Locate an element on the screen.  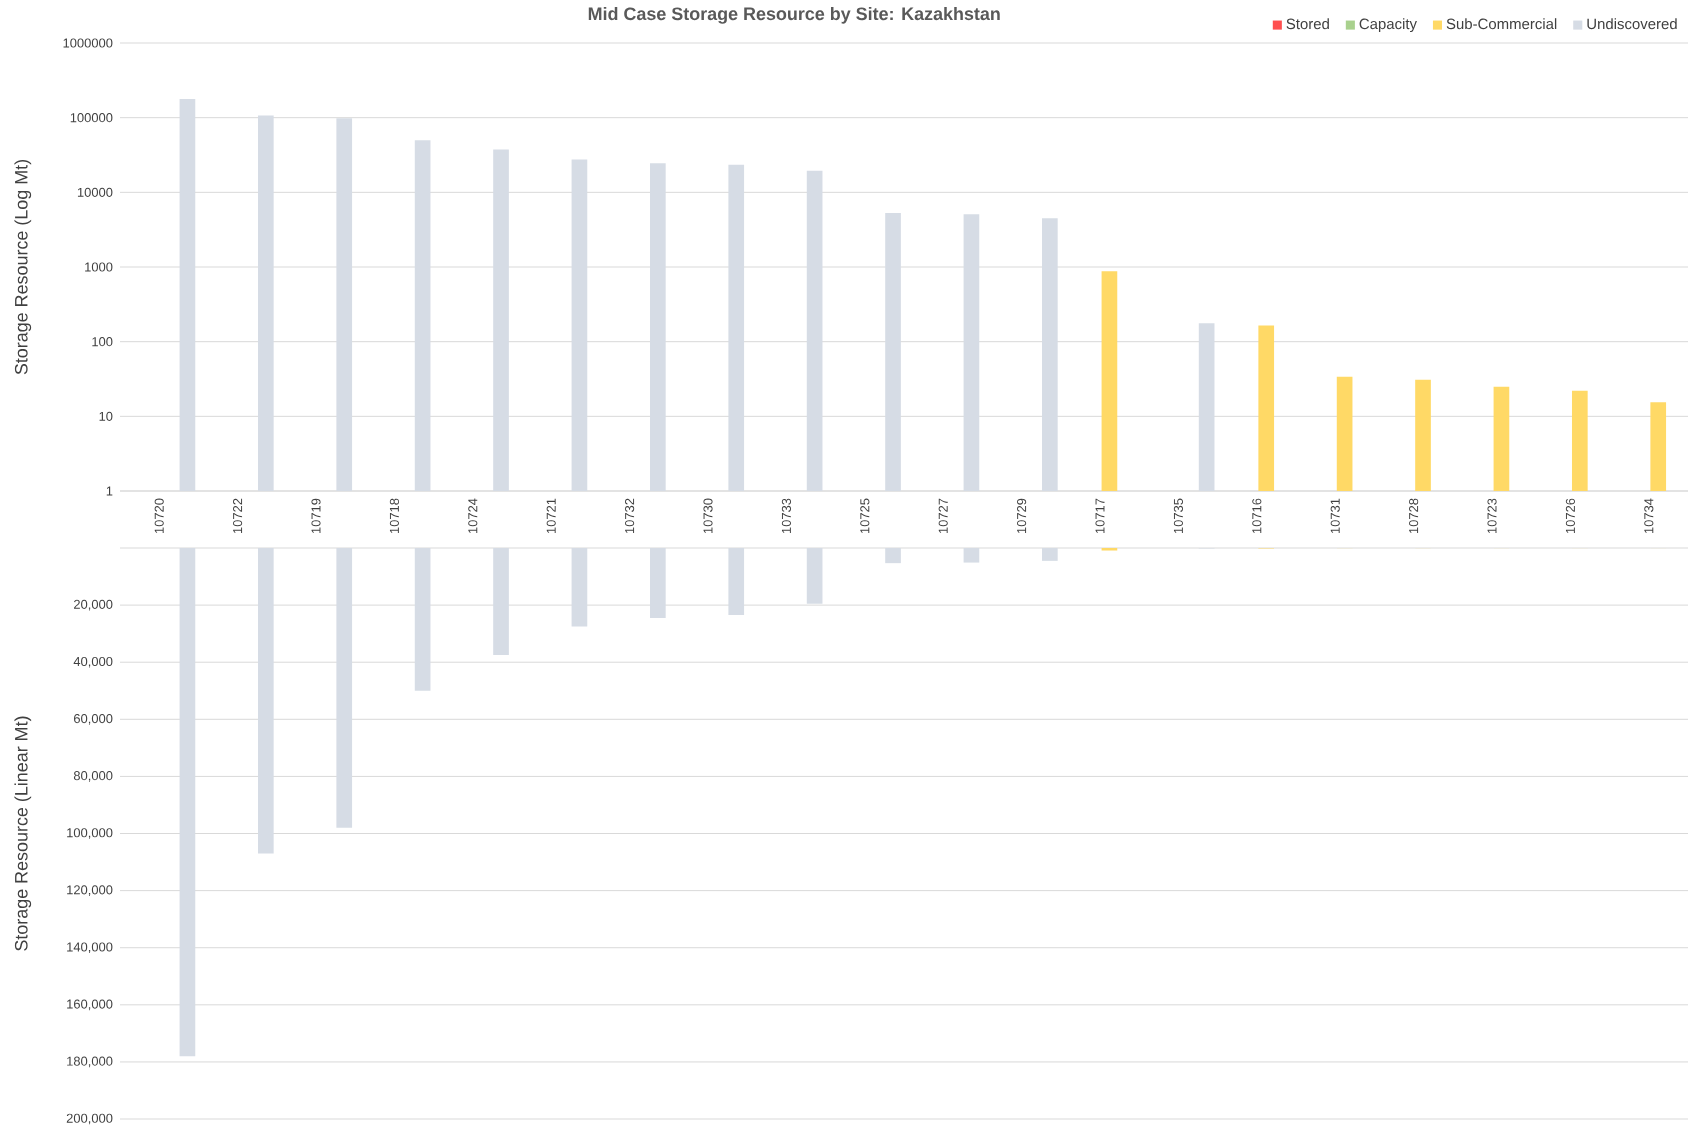
x-tick-label: 10734 is located at coordinates (1649, 516).